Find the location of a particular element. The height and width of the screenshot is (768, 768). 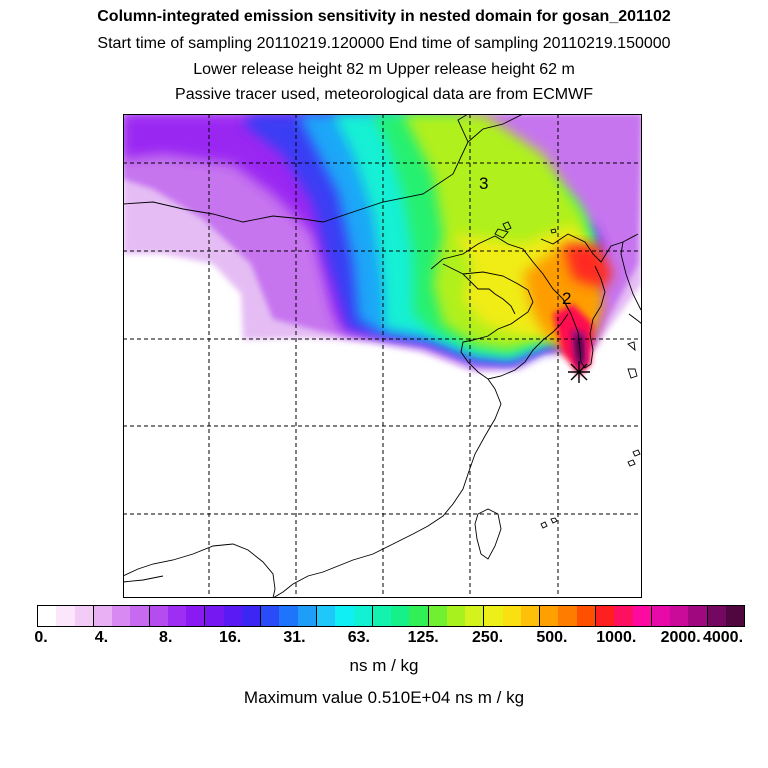

colorbar-tick-label: 63. is located at coordinates (358, 637).